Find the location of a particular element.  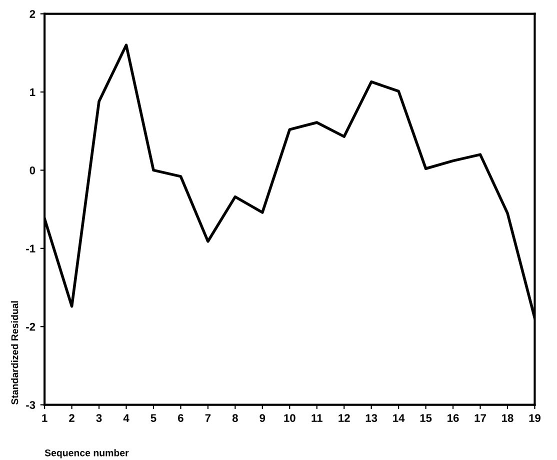

x-tick-label: 18 is located at coordinates (508, 418).